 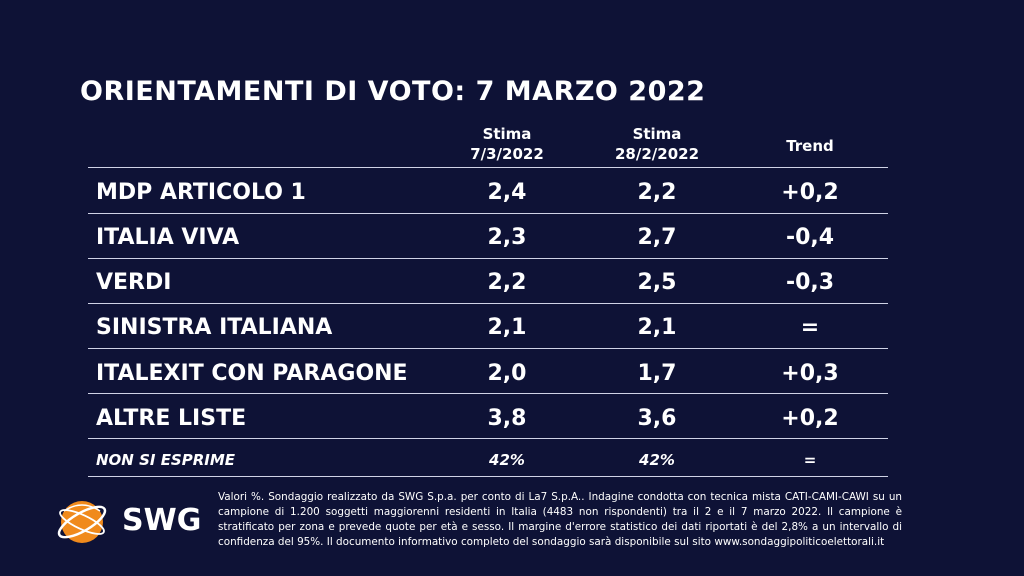 I want to click on value-cell: 2,5, so click(x=657, y=282).